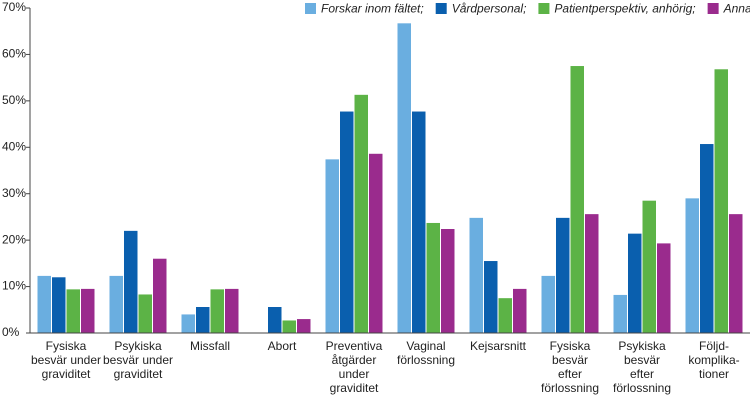 Image resolution: width=750 pixels, height=400 pixels. Describe the element at coordinates (489, 9) in the screenshot. I see `legend-label: Vårdpersonal;` at that location.